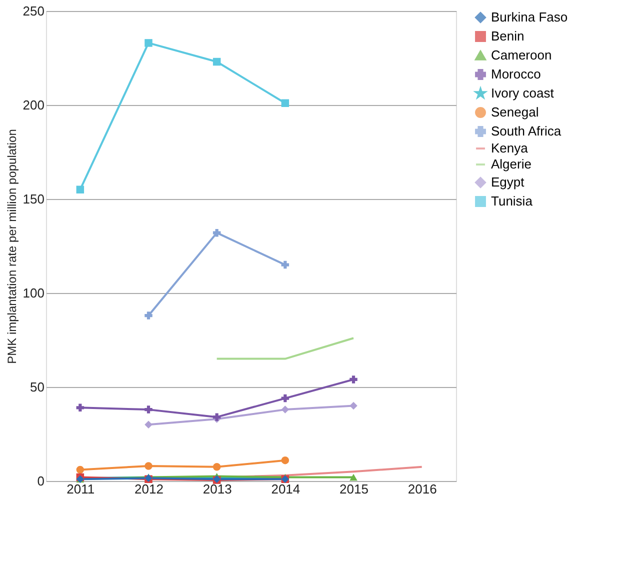 The image size is (643, 562). I want to click on legend-label: Cameroon, so click(521, 55).